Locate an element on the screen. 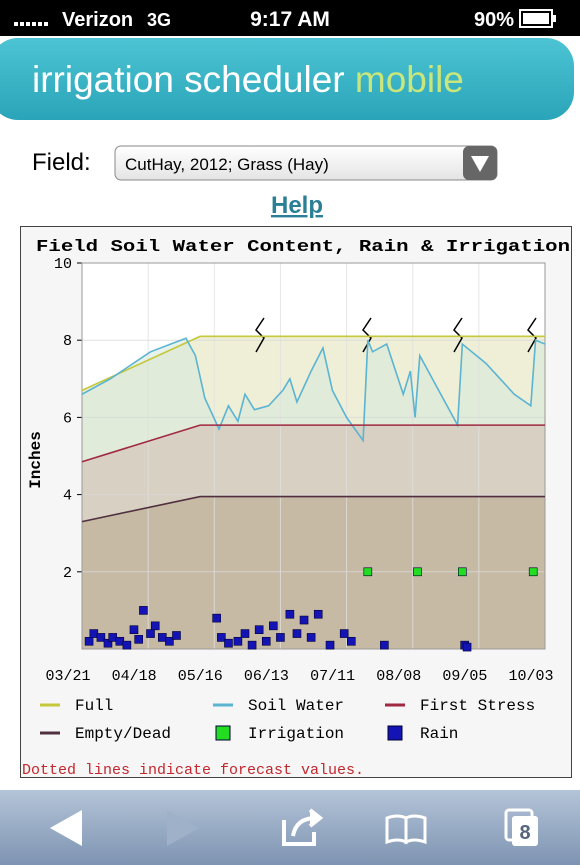  y-tick-label: 4 is located at coordinates (67, 496).